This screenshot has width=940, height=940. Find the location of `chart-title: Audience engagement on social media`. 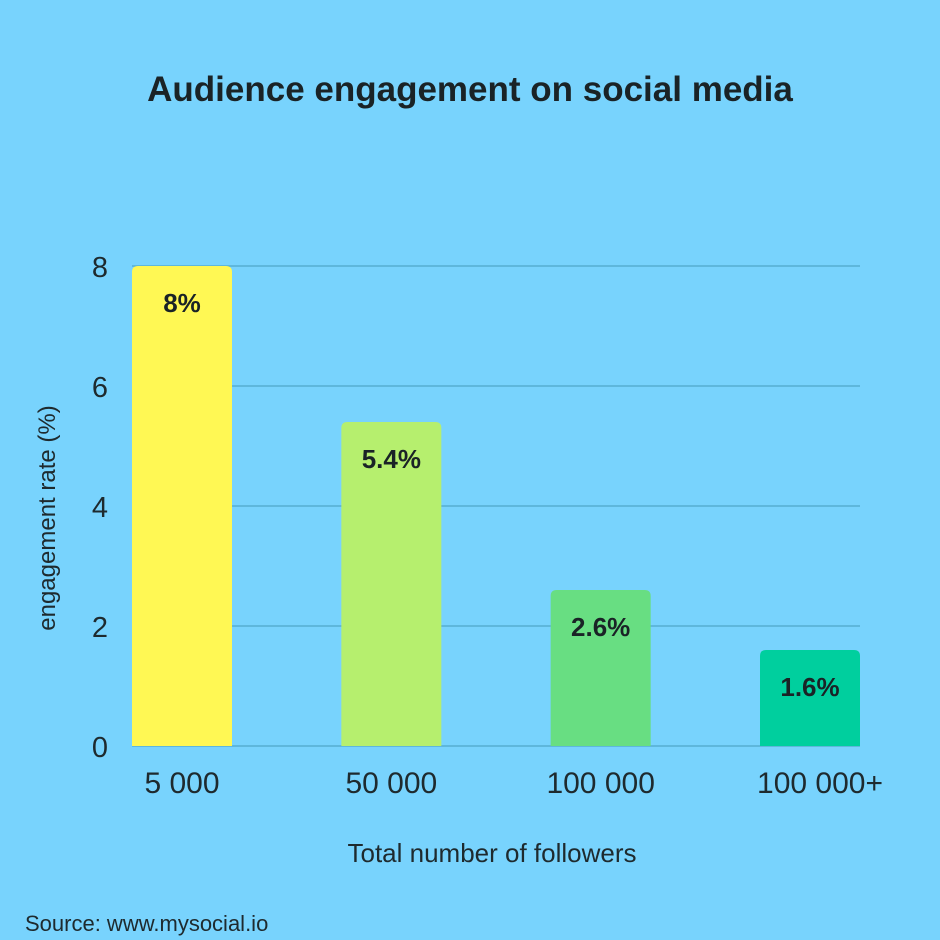

chart-title: Audience engagement on social media is located at coordinates (470, 89).